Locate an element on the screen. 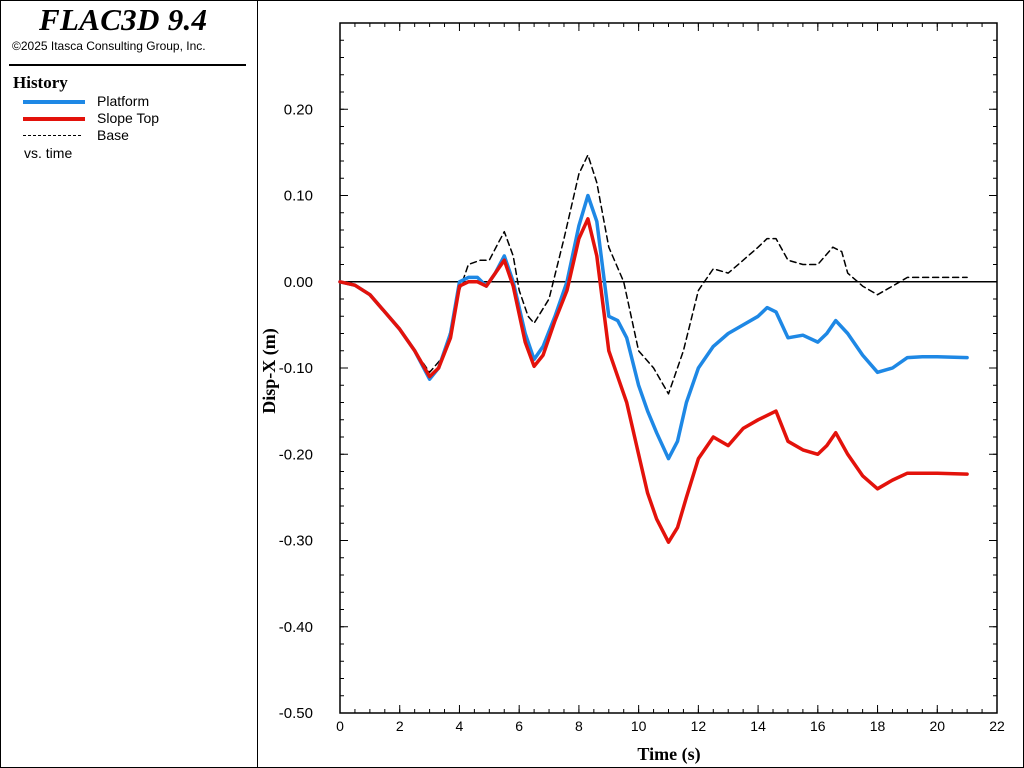 The height and width of the screenshot is (768, 1024). legend-heading: History is located at coordinates (40, 82).